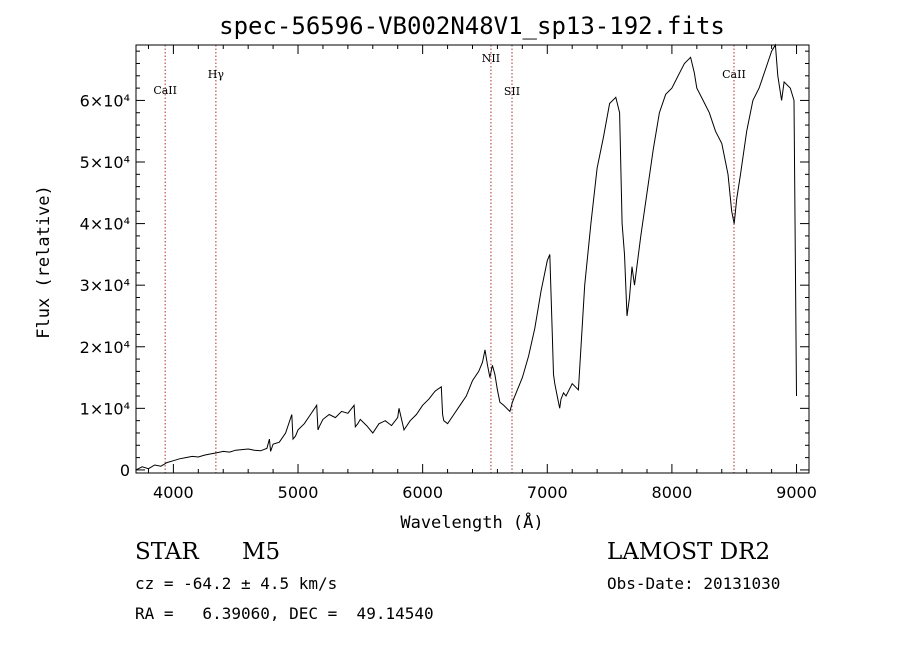 The height and width of the screenshot is (649, 900). What do you see at coordinates (491, 58) in the screenshot?
I see `marker-label: NII` at bounding box center [491, 58].